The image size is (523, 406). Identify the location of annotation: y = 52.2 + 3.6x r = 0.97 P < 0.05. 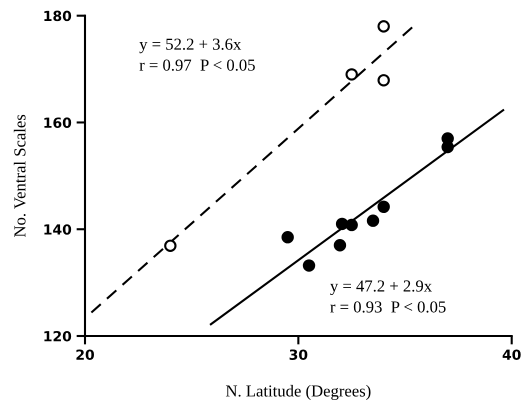
(197, 54).